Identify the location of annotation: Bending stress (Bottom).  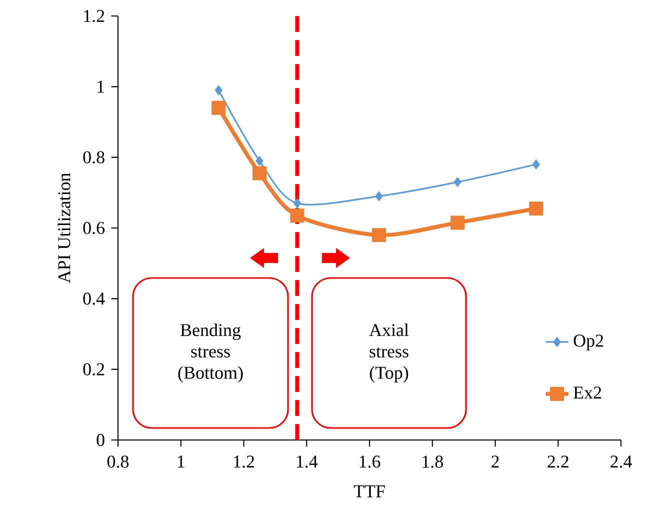
(210, 353).